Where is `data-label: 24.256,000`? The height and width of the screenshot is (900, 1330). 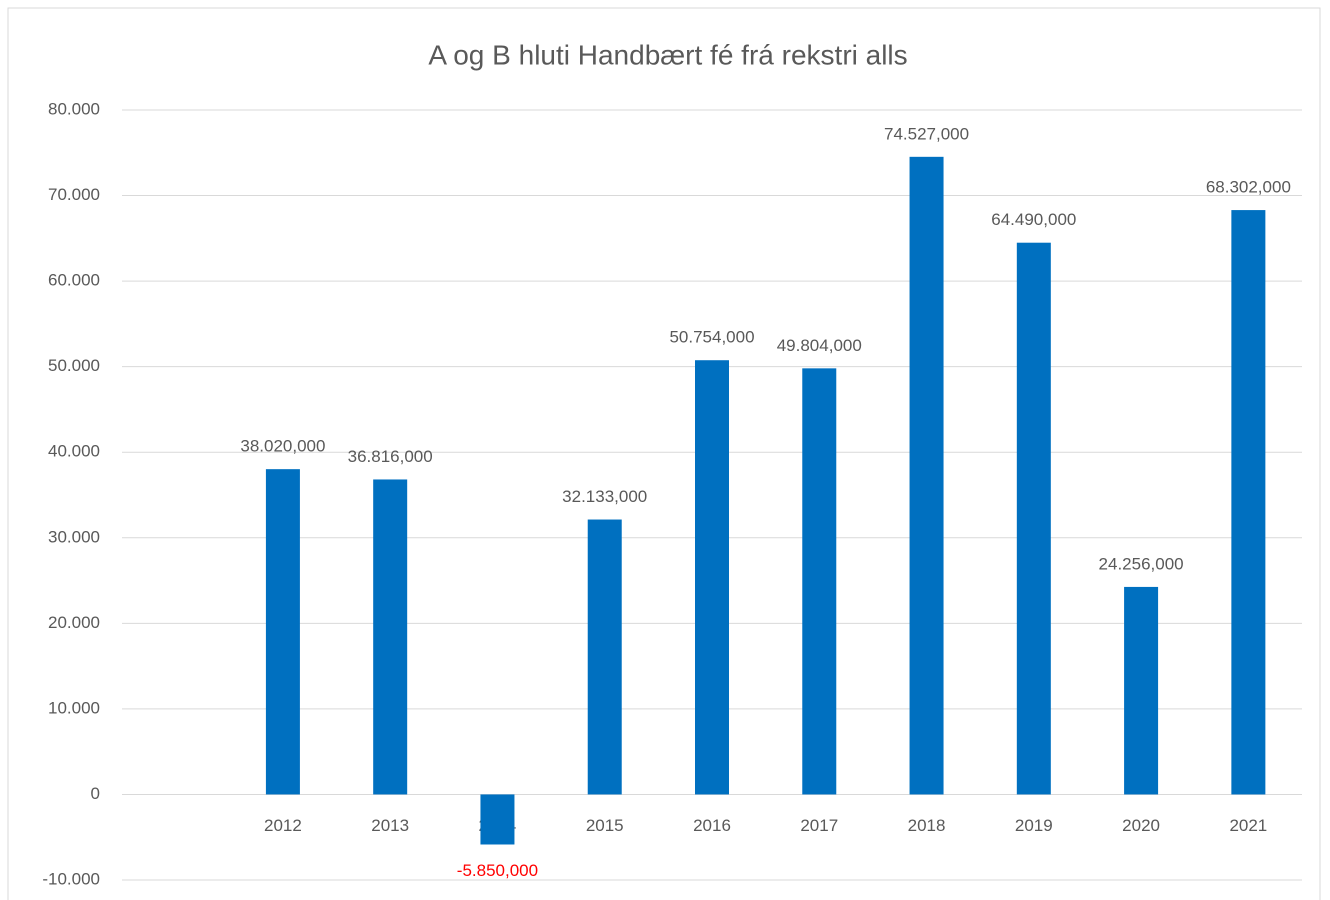
data-label: 24.256,000 is located at coordinates (1141, 563).